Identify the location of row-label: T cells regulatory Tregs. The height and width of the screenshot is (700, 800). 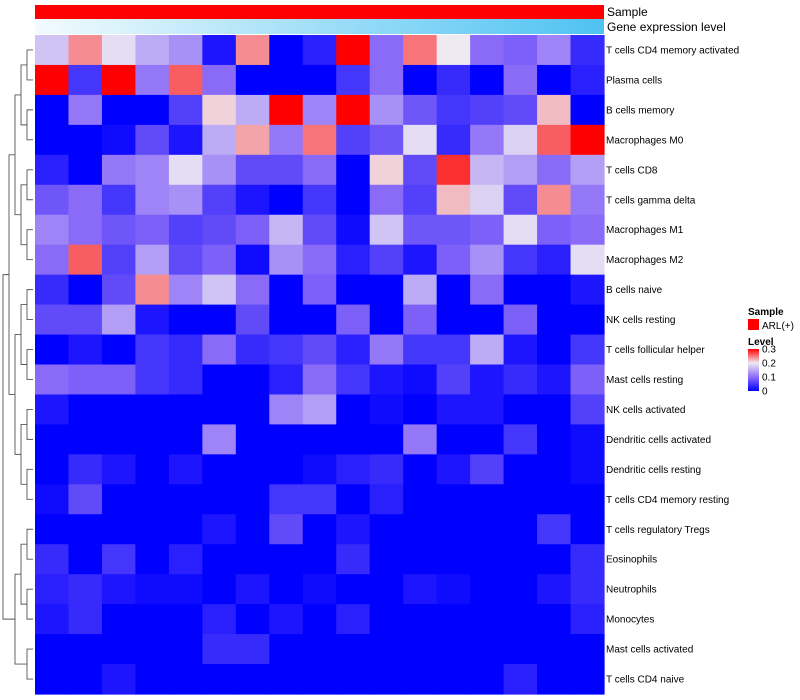
(658, 530).